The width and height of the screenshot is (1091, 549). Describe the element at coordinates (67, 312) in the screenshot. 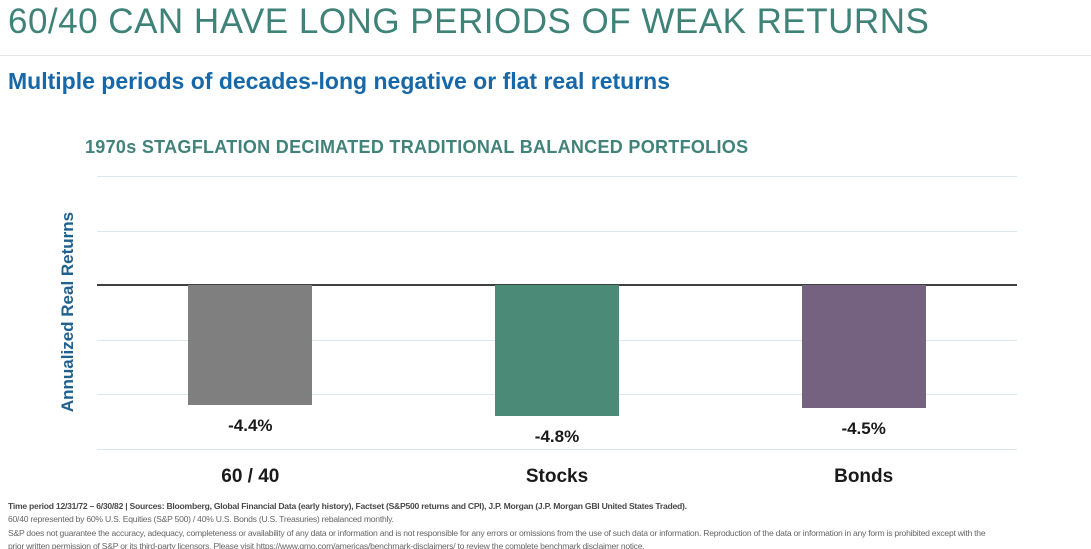

I see `y-axis-label: Annualized Real Returns` at that location.